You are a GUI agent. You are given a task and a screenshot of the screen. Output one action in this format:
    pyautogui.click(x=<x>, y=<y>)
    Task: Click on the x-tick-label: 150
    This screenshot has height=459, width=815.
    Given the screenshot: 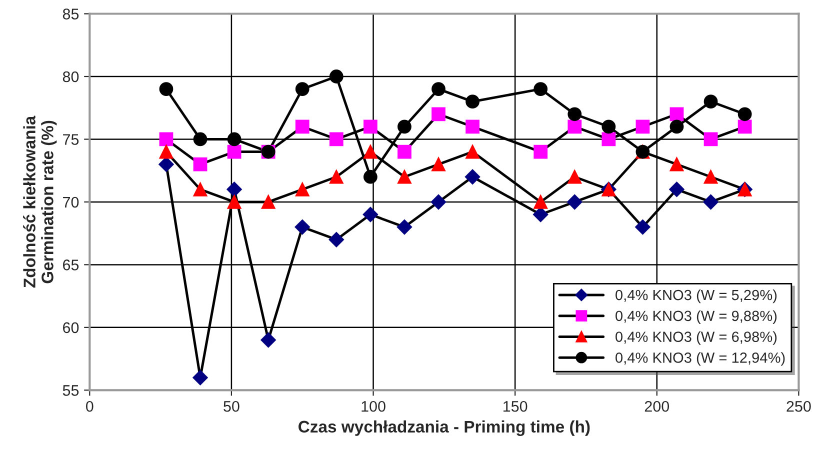 What is the action you would take?
    pyautogui.click(x=516, y=406)
    